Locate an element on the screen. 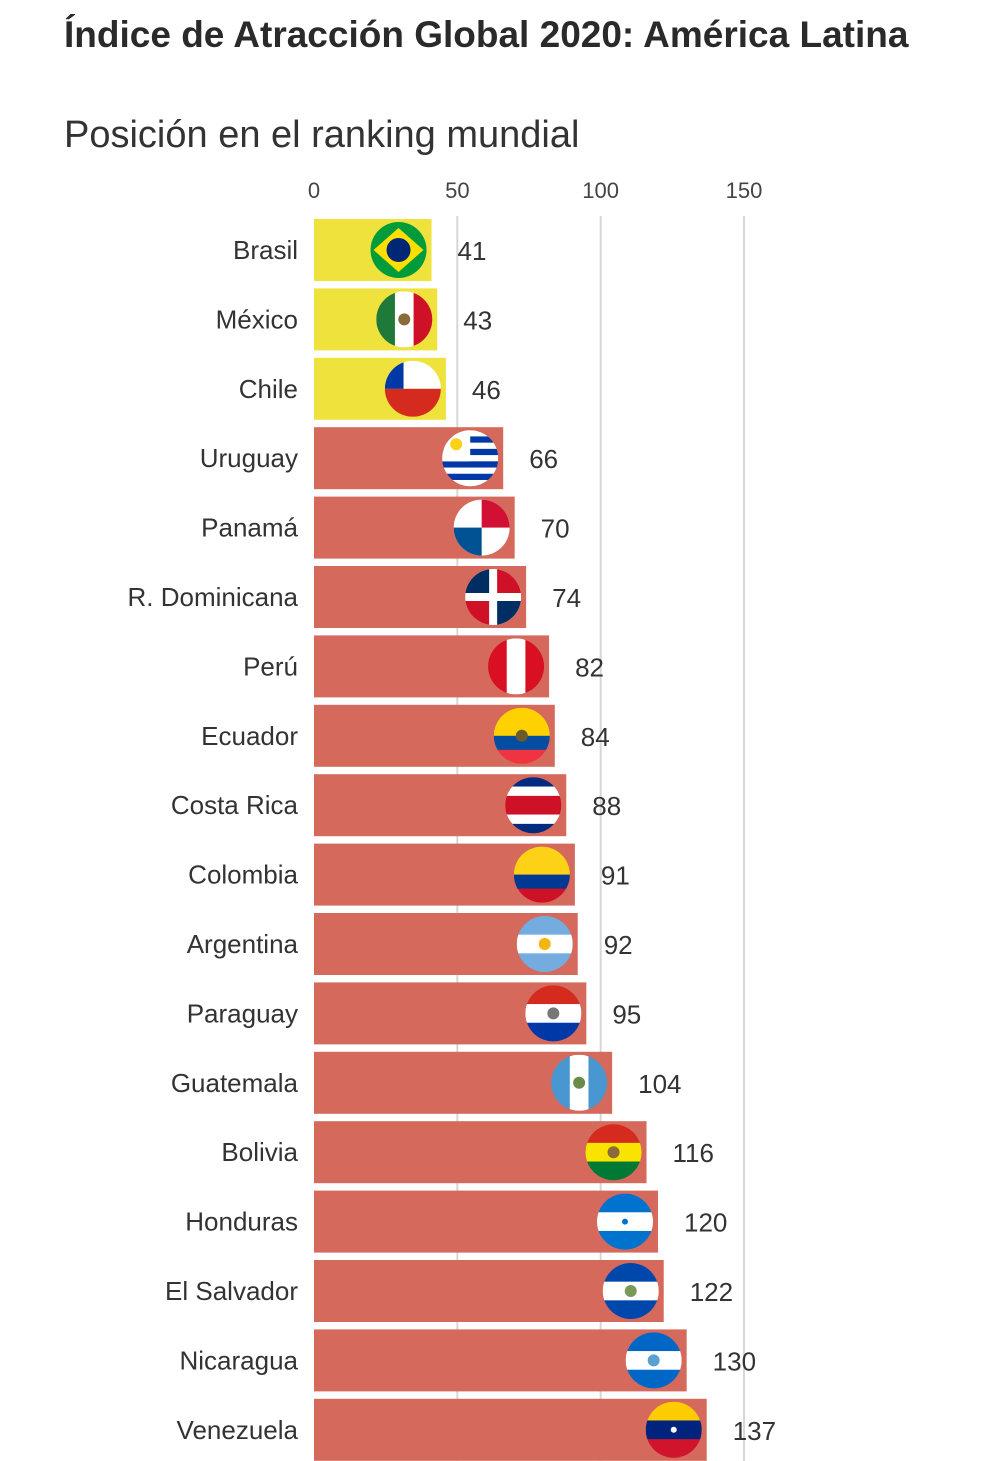 Image resolution: width=1000 pixels, height=1461 pixels. bar-row: Panamá 70 is located at coordinates (385, 527).